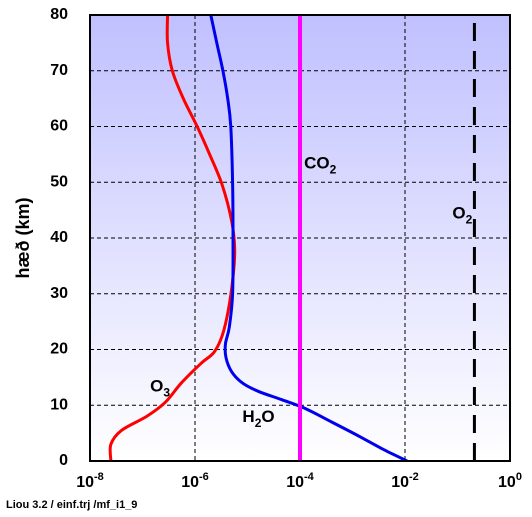 This screenshot has width=532, height=517. Describe the element at coordinates (195, 481) in the screenshot. I see `x-tick-label: 10⁻⁶` at that location.